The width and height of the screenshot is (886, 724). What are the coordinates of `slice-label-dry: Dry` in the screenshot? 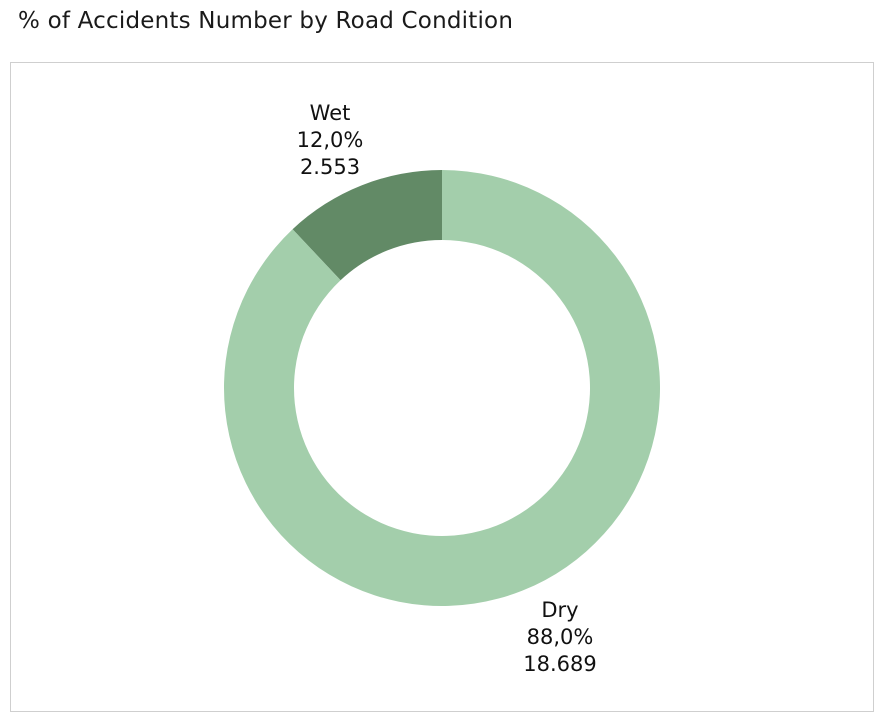 It's located at (559, 610).